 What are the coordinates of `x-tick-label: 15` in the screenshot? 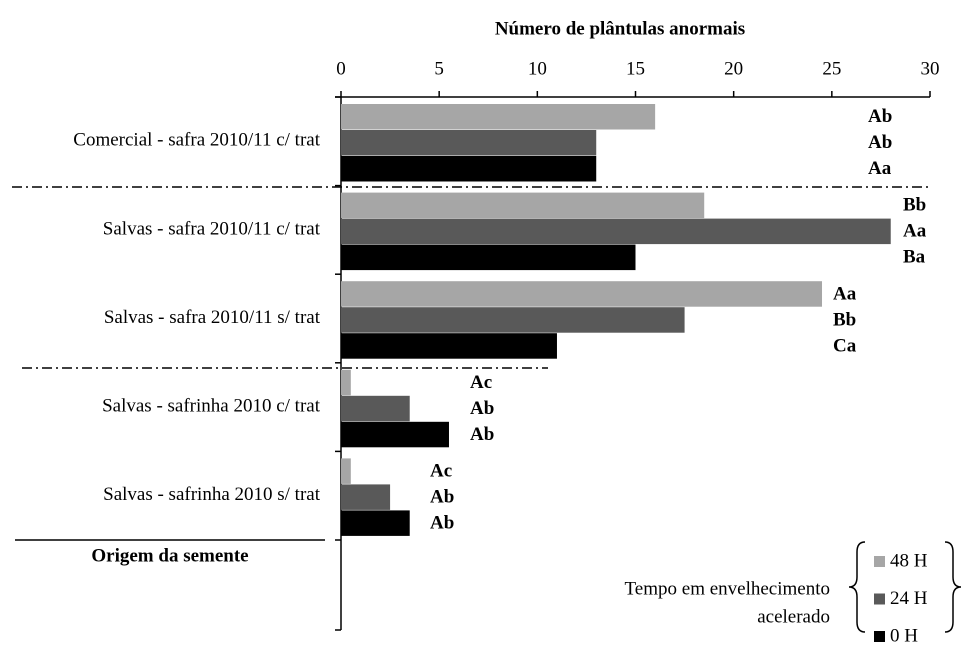 It's located at (635, 68).